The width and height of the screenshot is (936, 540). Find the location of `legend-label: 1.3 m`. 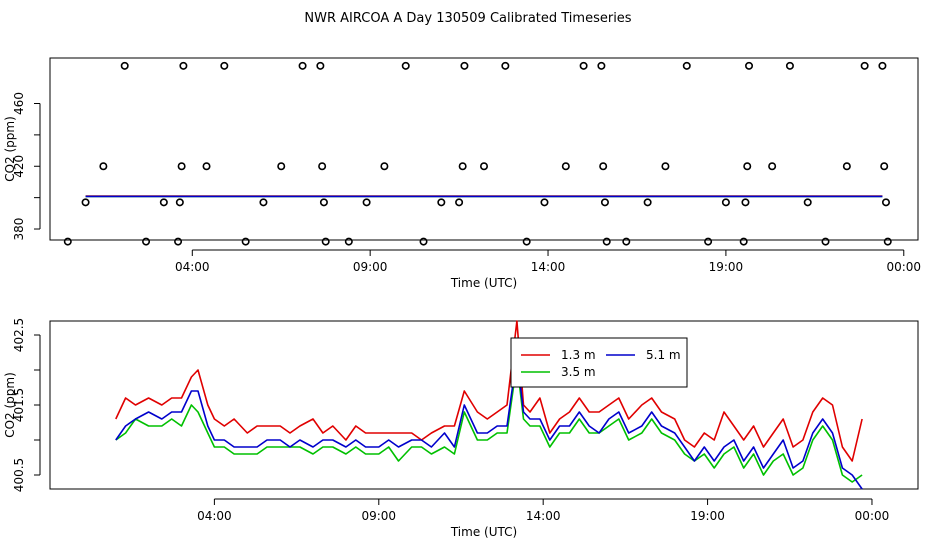

legend-label: 1.3 m is located at coordinates (578, 355).